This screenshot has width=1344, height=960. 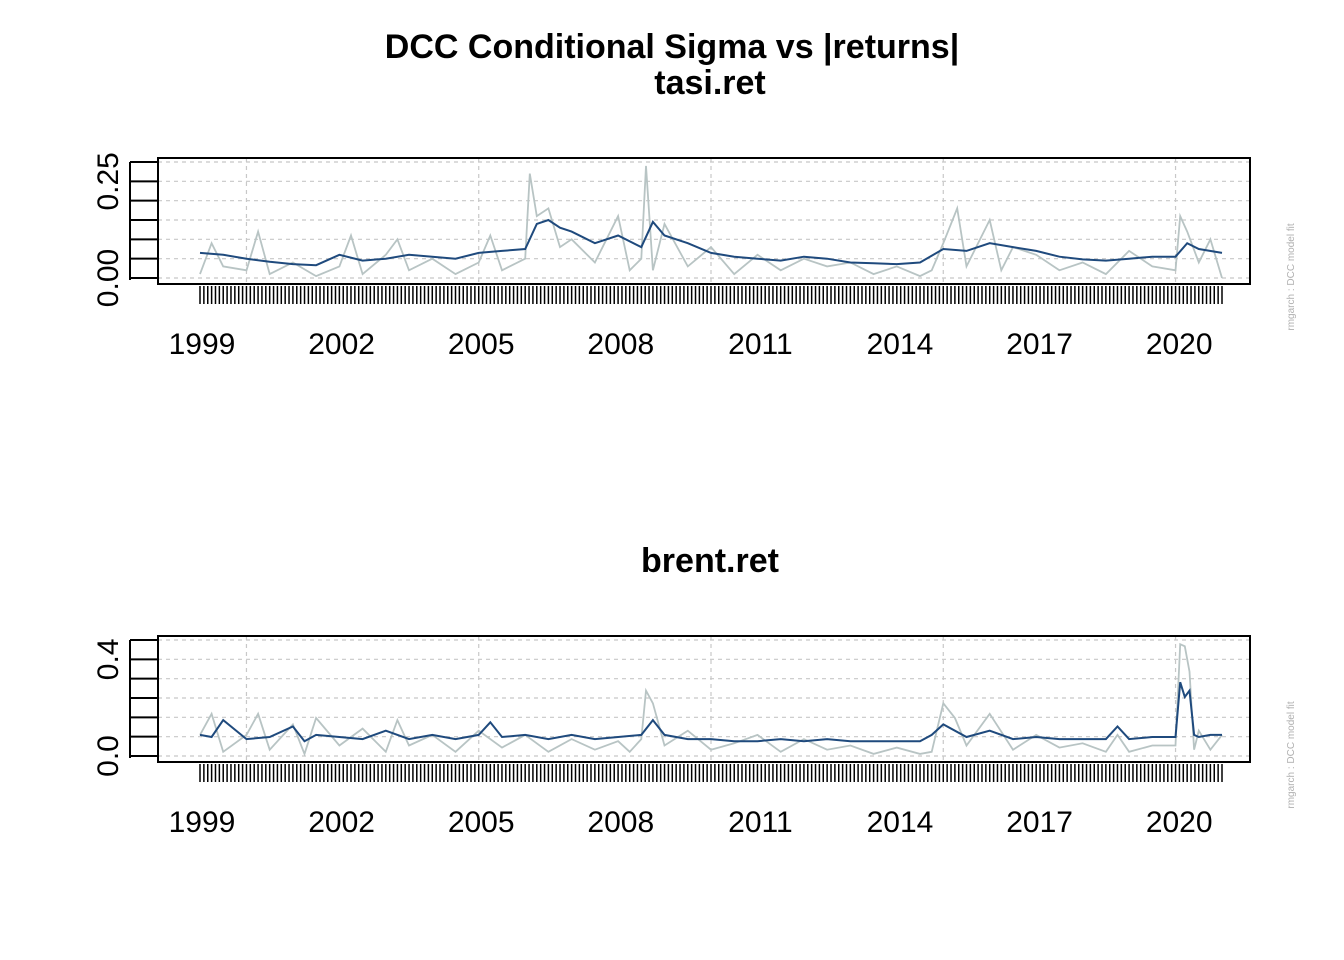 I want to click on y-tick-label: 0.25, so click(x=108, y=181).